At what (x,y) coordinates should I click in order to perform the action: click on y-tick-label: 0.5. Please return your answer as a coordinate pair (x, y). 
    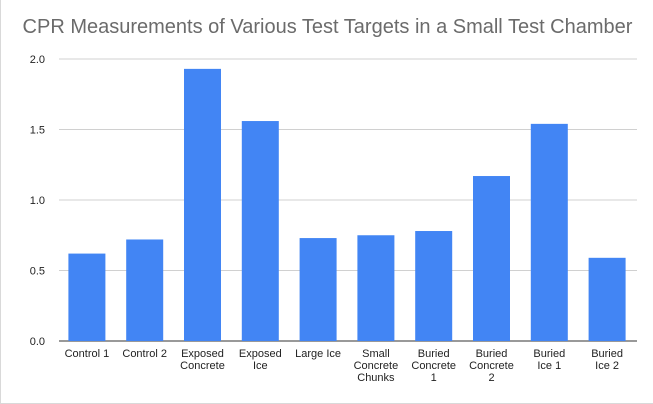
    Looking at the image, I should click on (37, 272).